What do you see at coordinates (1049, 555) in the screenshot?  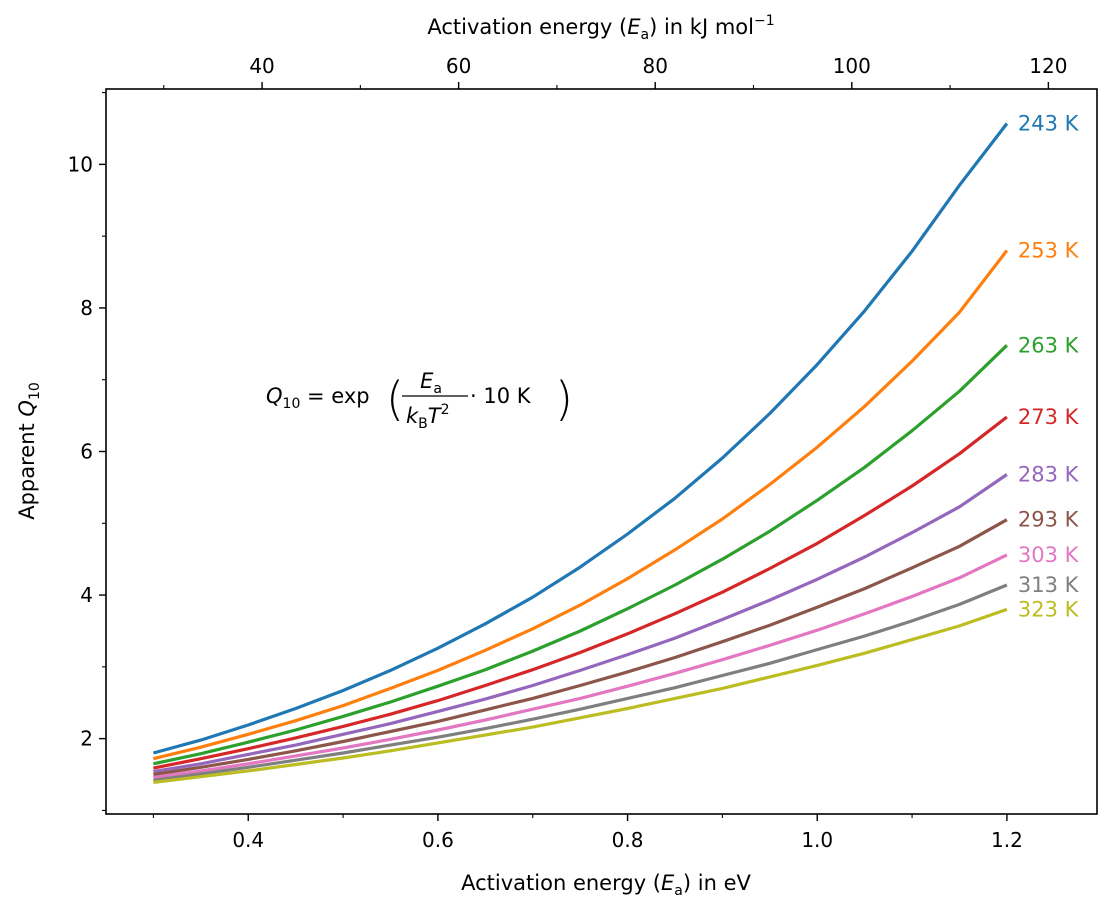 I see `series-label: 303 K` at bounding box center [1049, 555].